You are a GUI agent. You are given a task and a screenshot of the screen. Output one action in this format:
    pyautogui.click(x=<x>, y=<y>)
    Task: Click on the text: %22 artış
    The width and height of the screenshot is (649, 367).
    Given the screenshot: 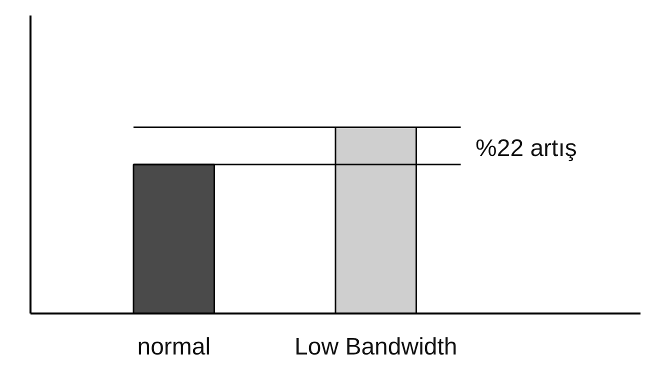 What is the action you would take?
    pyautogui.click(x=526, y=148)
    